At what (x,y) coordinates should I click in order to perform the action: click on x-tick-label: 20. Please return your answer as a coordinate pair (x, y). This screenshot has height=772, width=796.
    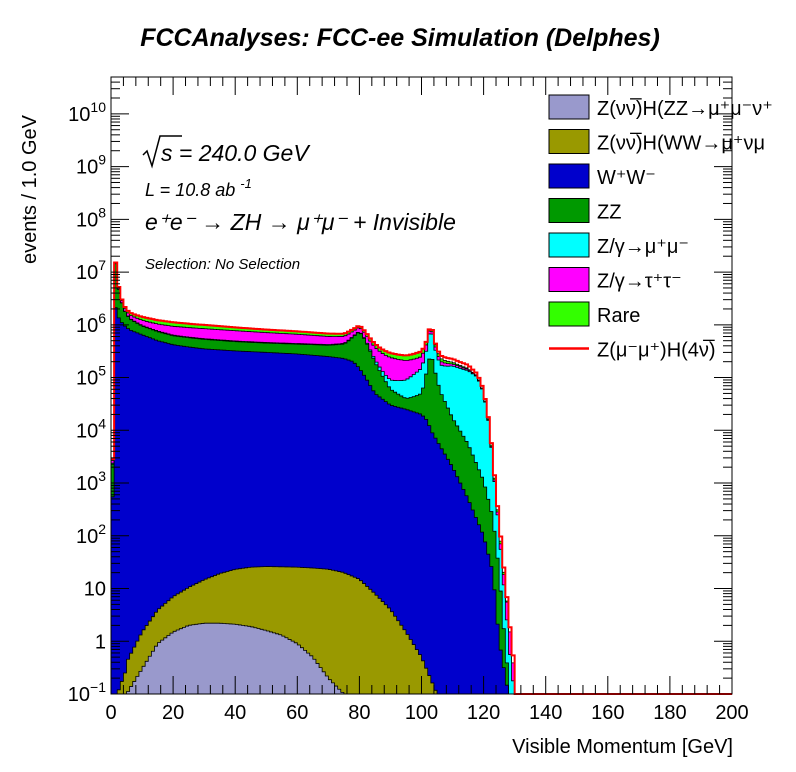
    Looking at the image, I should click on (173, 713).